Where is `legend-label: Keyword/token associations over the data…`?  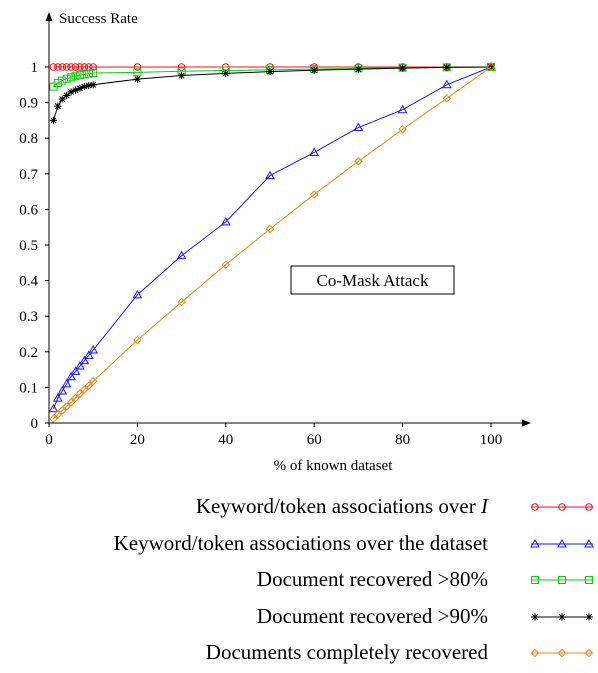 legend-label: Keyword/token associations over the data… is located at coordinates (301, 543).